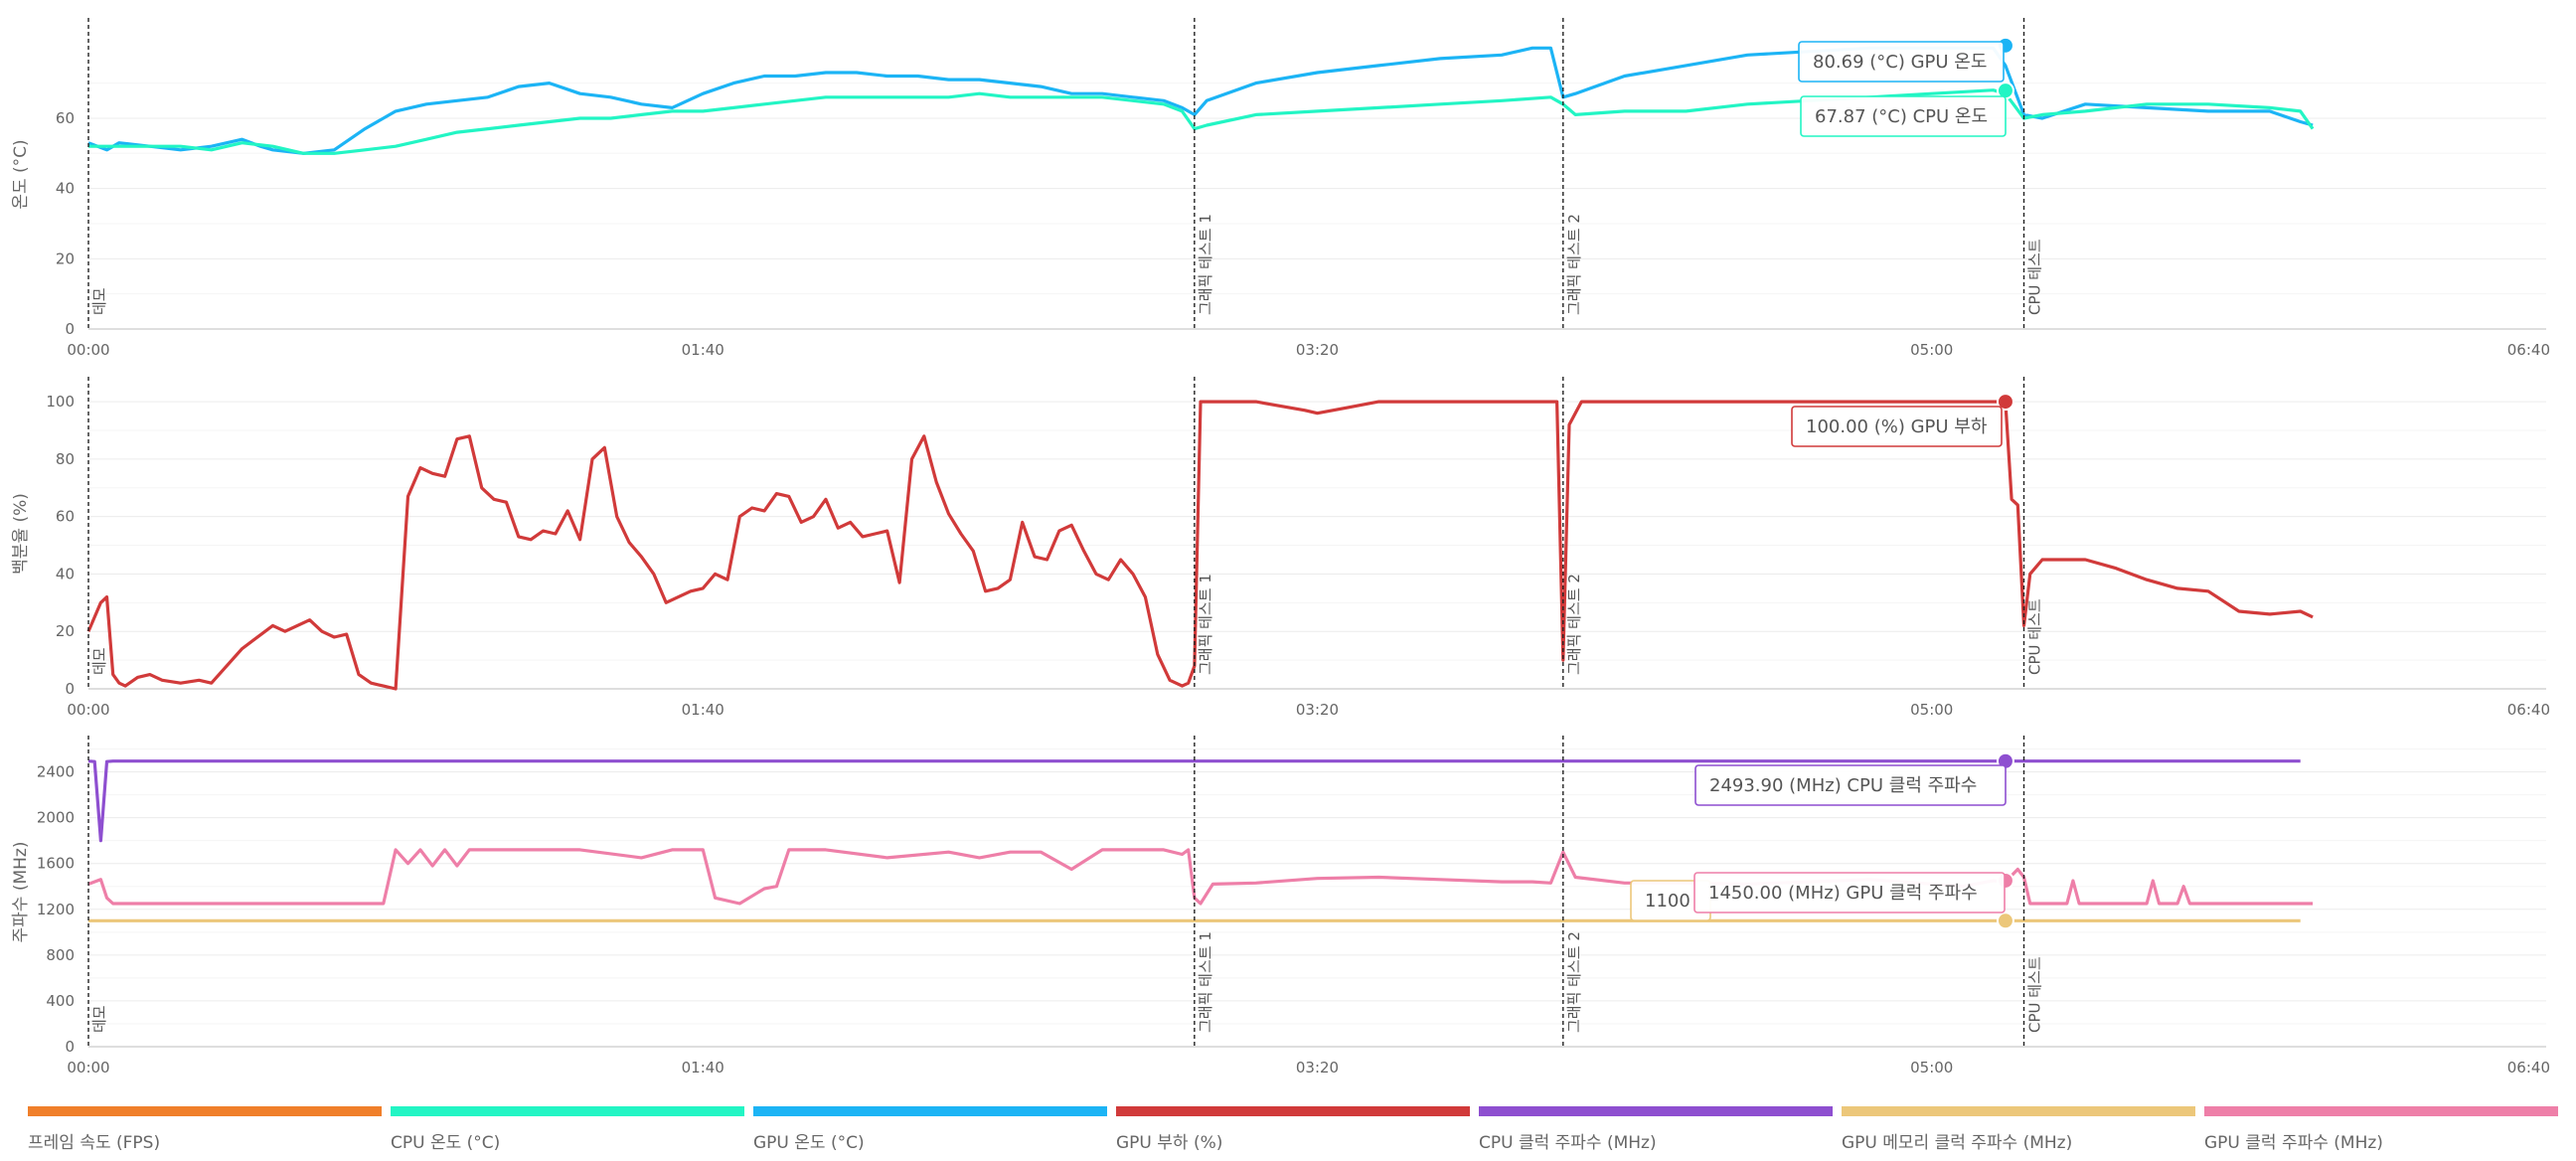  Describe the element at coordinates (60, 1001) in the screenshot. I see `y-tick-label: 400` at that location.